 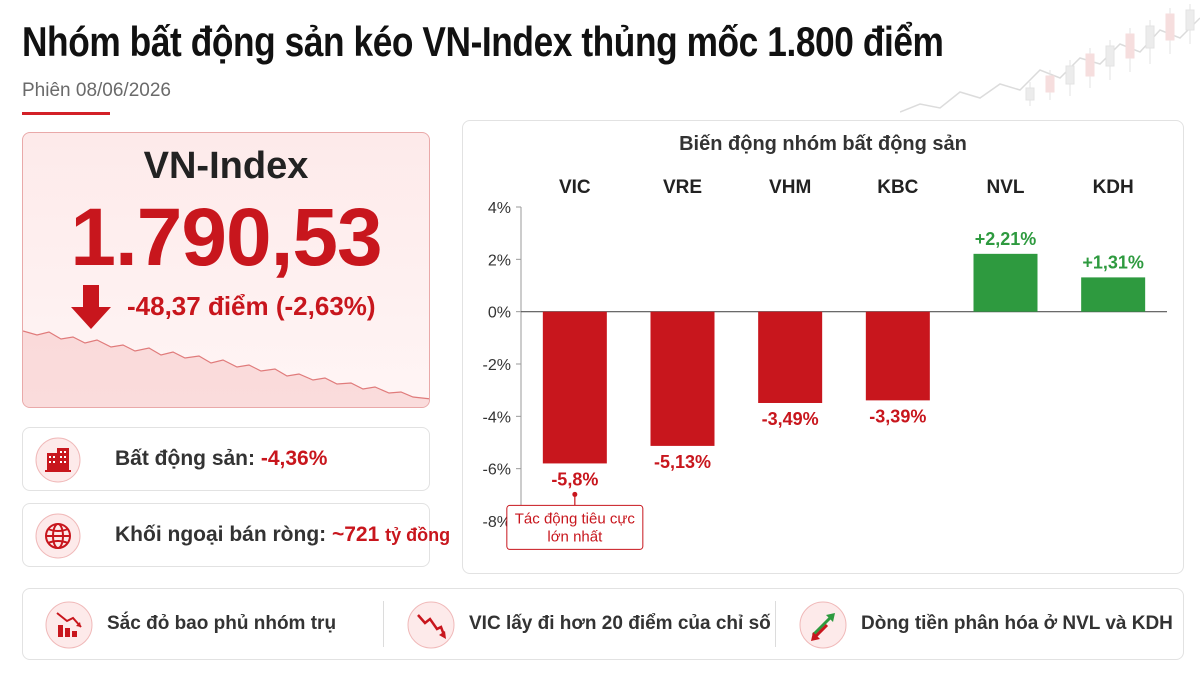 What do you see at coordinates (222, 623) in the screenshot?
I see `takeaway-text: Sắc đỏ bao phủ nhóm trụ` at bounding box center [222, 623].